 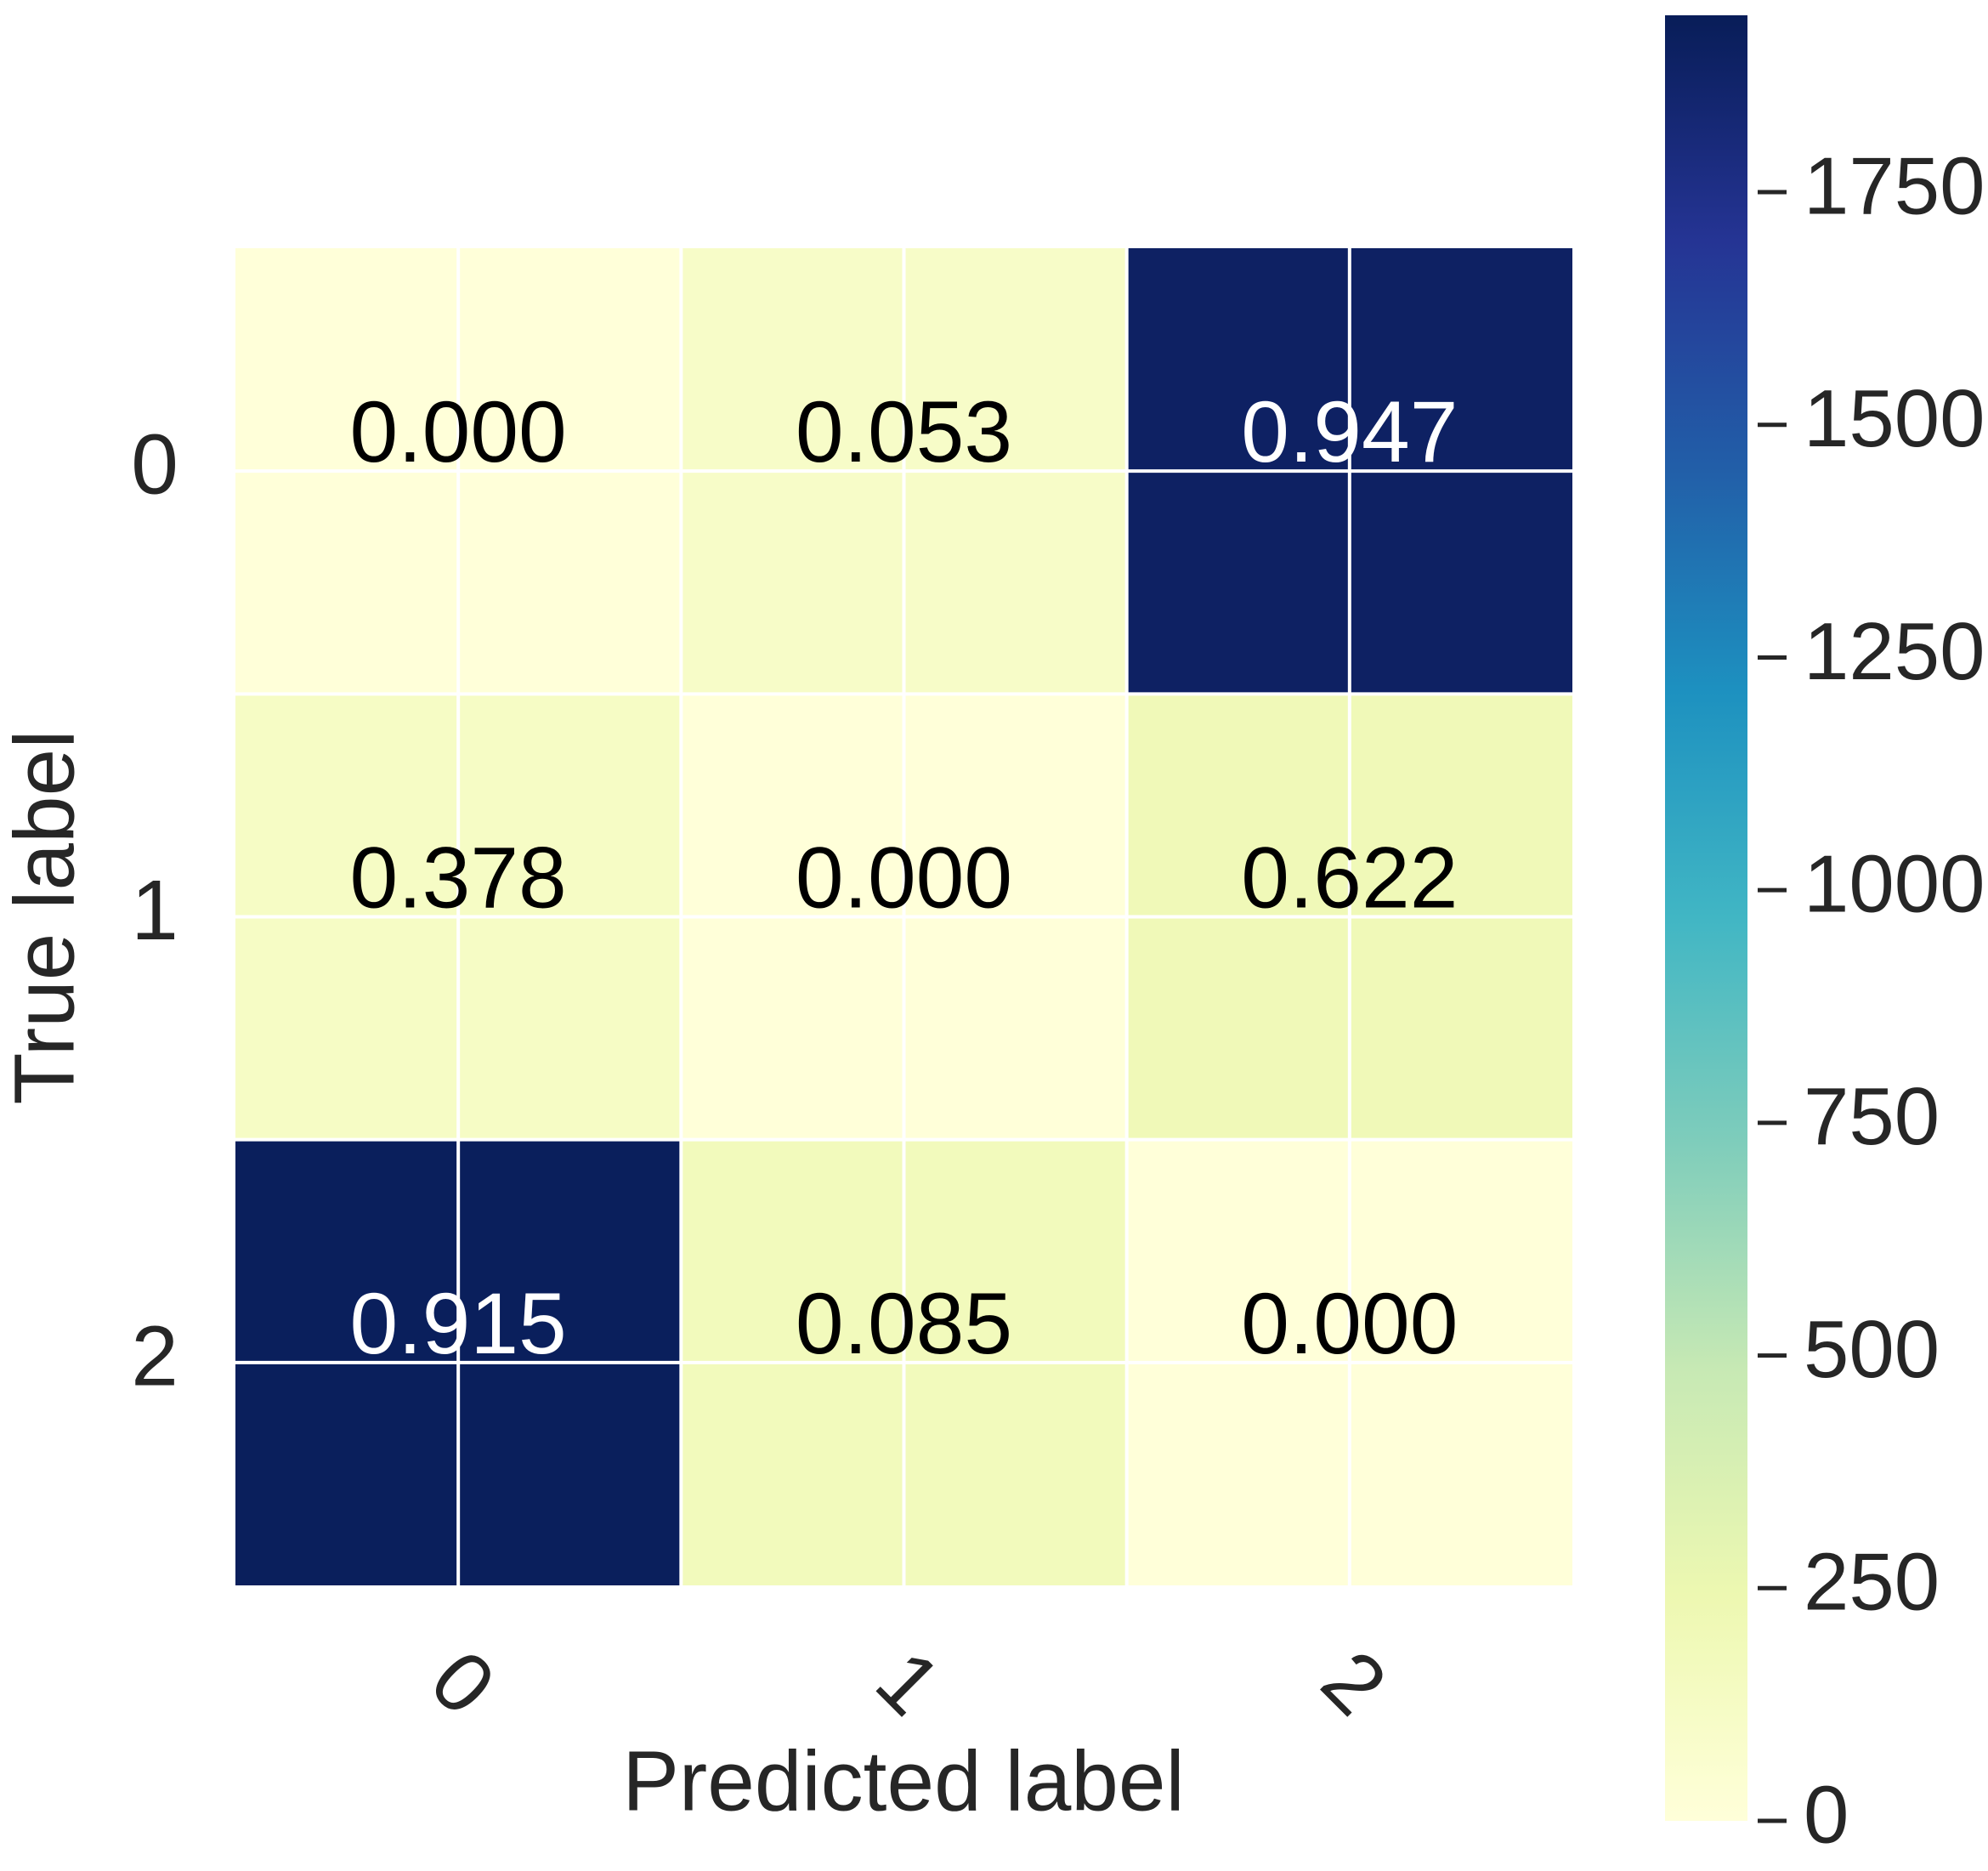 I want to click on cell-label: 0.947, so click(x=1349, y=431).